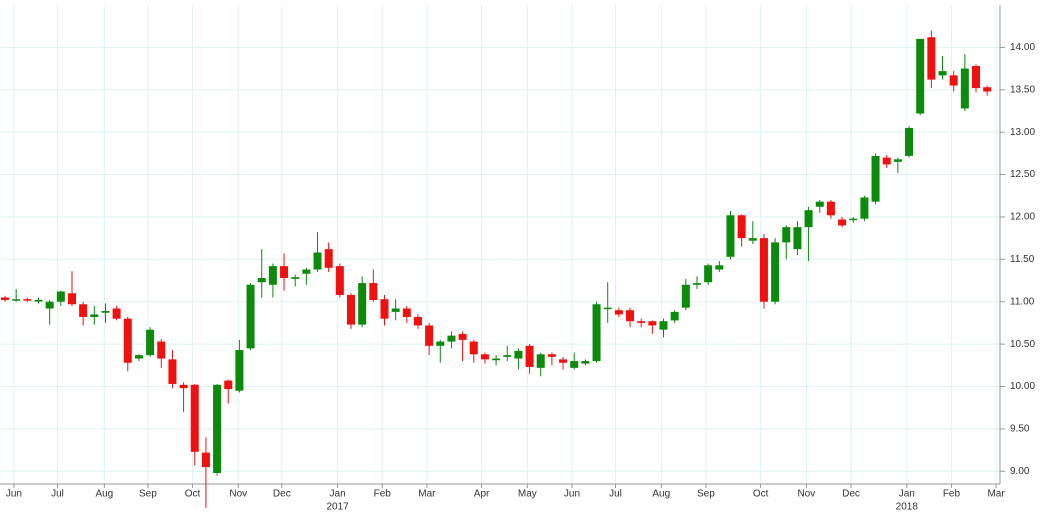  What do you see at coordinates (1022, 217) in the screenshot?
I see `y-tick-label: 12.00` at bounding box center [1022, 217].